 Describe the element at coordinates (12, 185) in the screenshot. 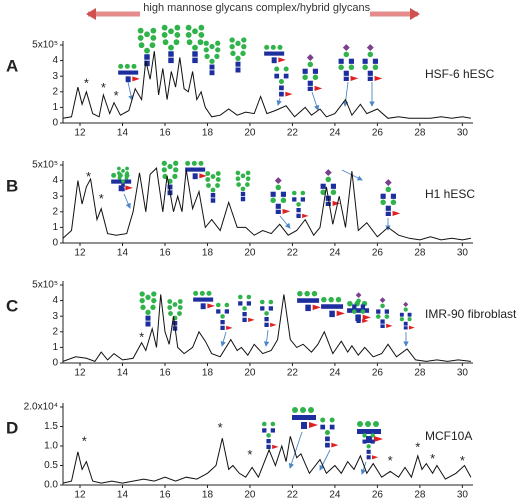

I see `panel-label: B` at that location.